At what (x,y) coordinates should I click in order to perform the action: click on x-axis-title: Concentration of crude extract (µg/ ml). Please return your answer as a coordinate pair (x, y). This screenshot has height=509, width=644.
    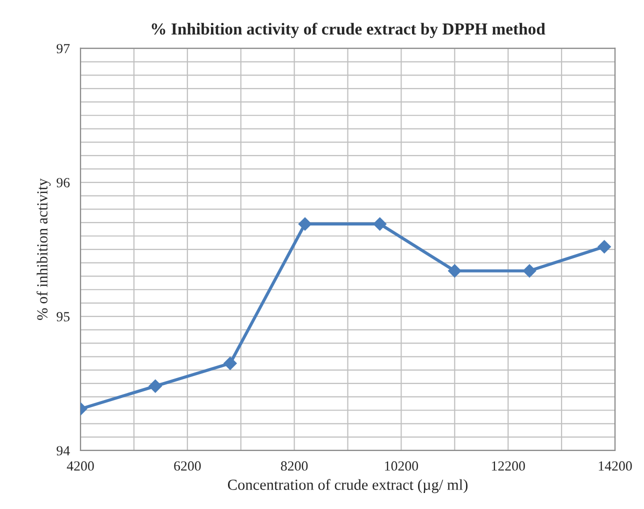
    Looking at the image, I should click on (348, 486).